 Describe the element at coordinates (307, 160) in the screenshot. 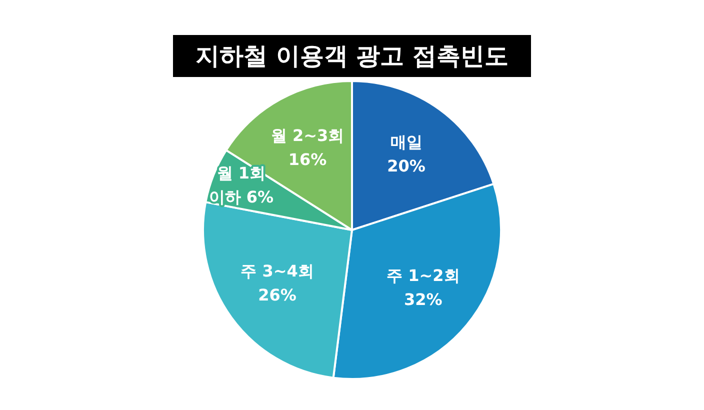

I see `data-label: 16%` at that location.